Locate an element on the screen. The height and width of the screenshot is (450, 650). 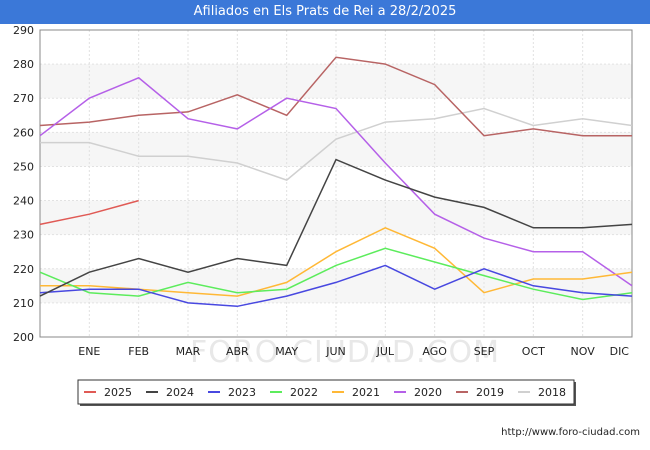
legend: 2025 2024 2023 2022 2021 2020 2019 2018 is located at coordinates (326, 392).